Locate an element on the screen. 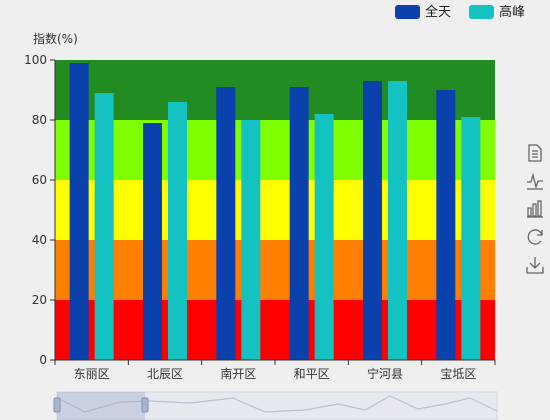  y-tick-label: 0 is located at coordinates (43, 360).